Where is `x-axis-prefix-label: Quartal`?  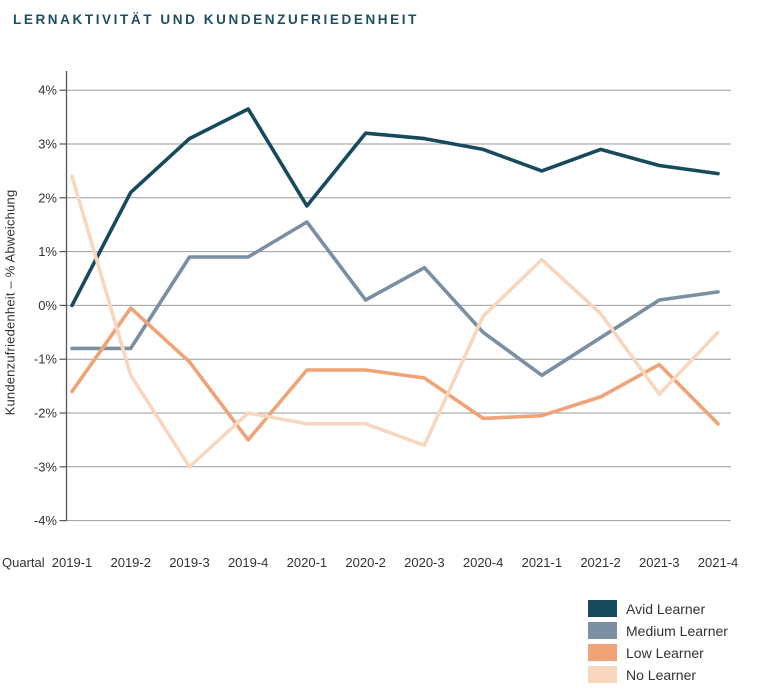 x-axis-prefix-label: Quartal is located at coordinates (23, 562).